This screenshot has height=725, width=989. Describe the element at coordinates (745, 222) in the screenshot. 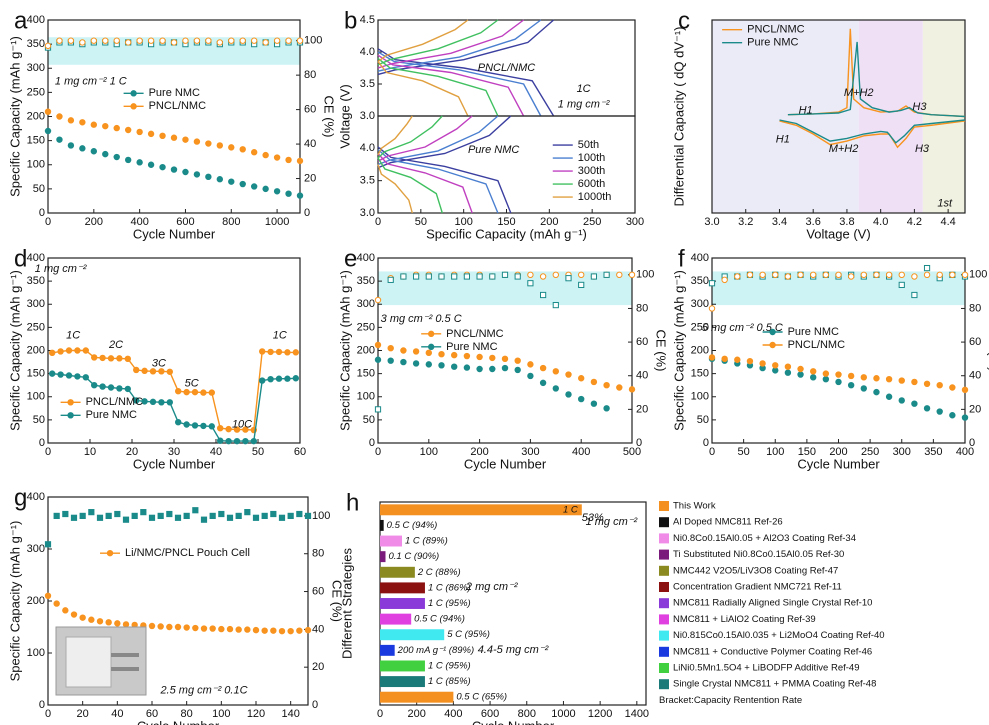

I see `x-tick-label: 3.2` at that location.